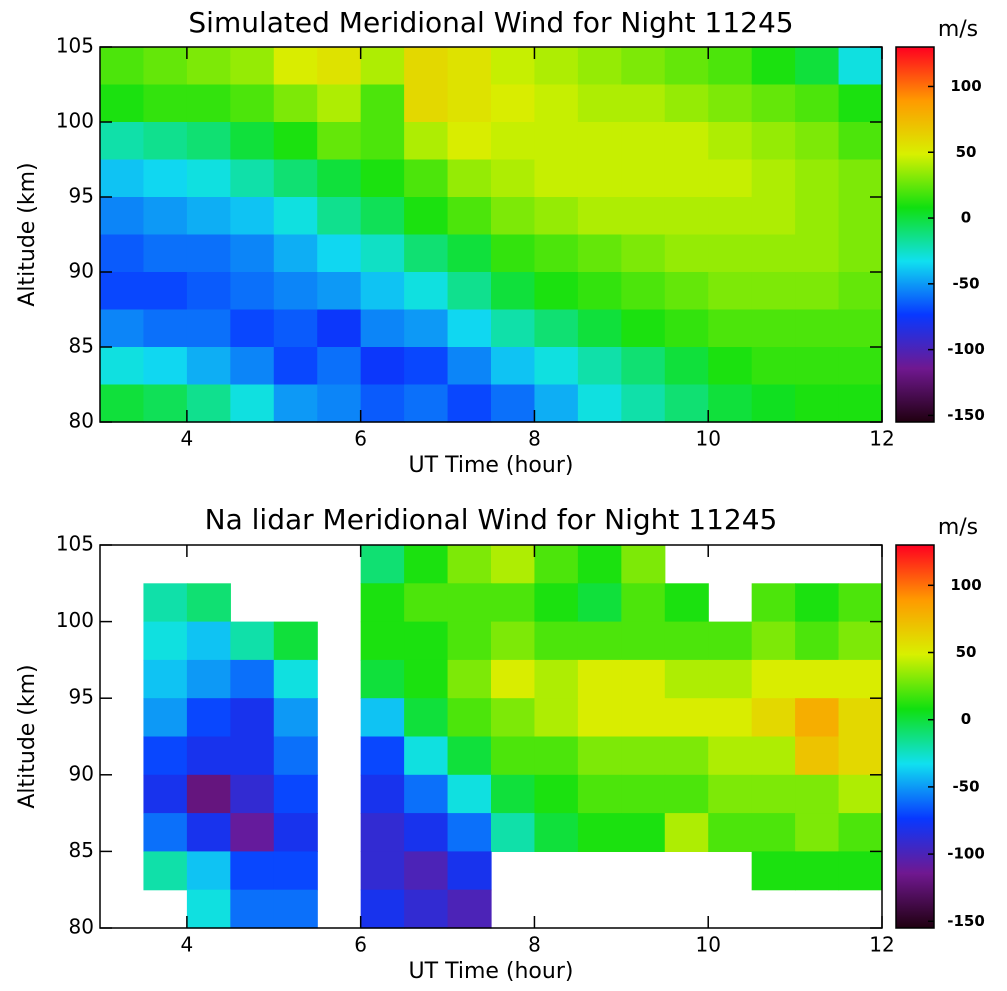  Describe the element at coordinates (491, 519) in the screenshot. I see `chart-title: Na lidar Meridional Wind for Night 11245` at that location.